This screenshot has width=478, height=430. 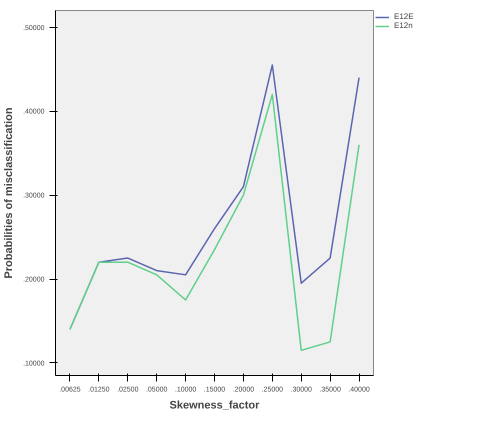 What do you see at coordinates (9, 193) in the screenshot?
I see `y-axis-title: Probabilities of misclassification` at bounding box center [9, 193].